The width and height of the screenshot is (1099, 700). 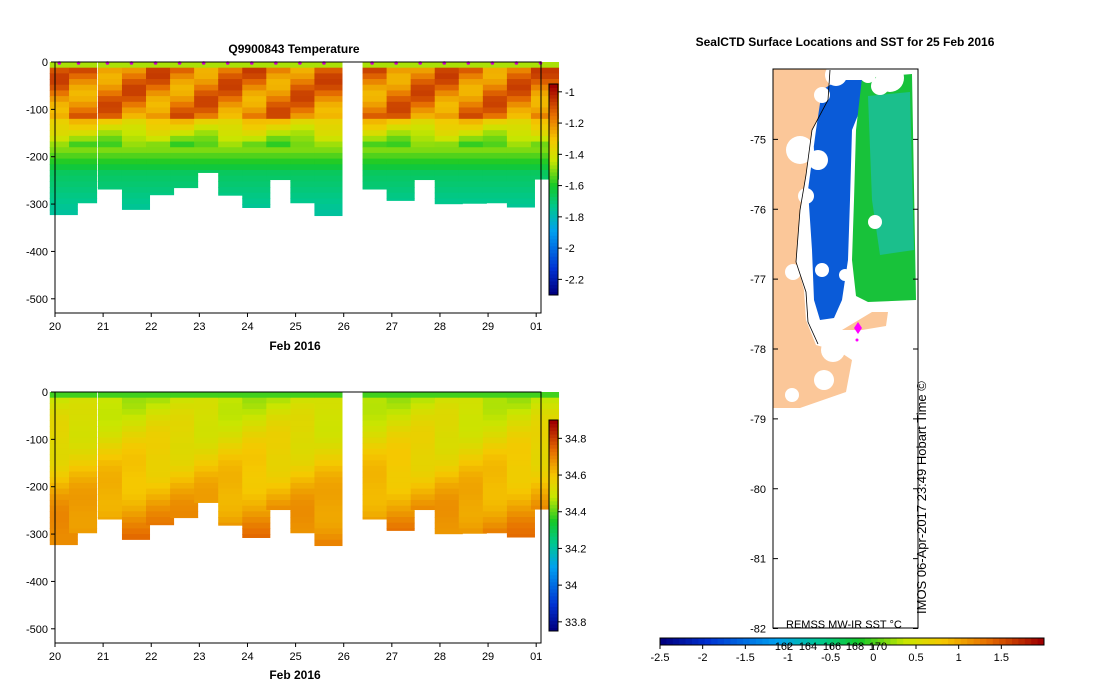 What do you see at coordinates (833, 350) in the screenshot?
I see `cloud-mask` at bounding box center [833, 350].